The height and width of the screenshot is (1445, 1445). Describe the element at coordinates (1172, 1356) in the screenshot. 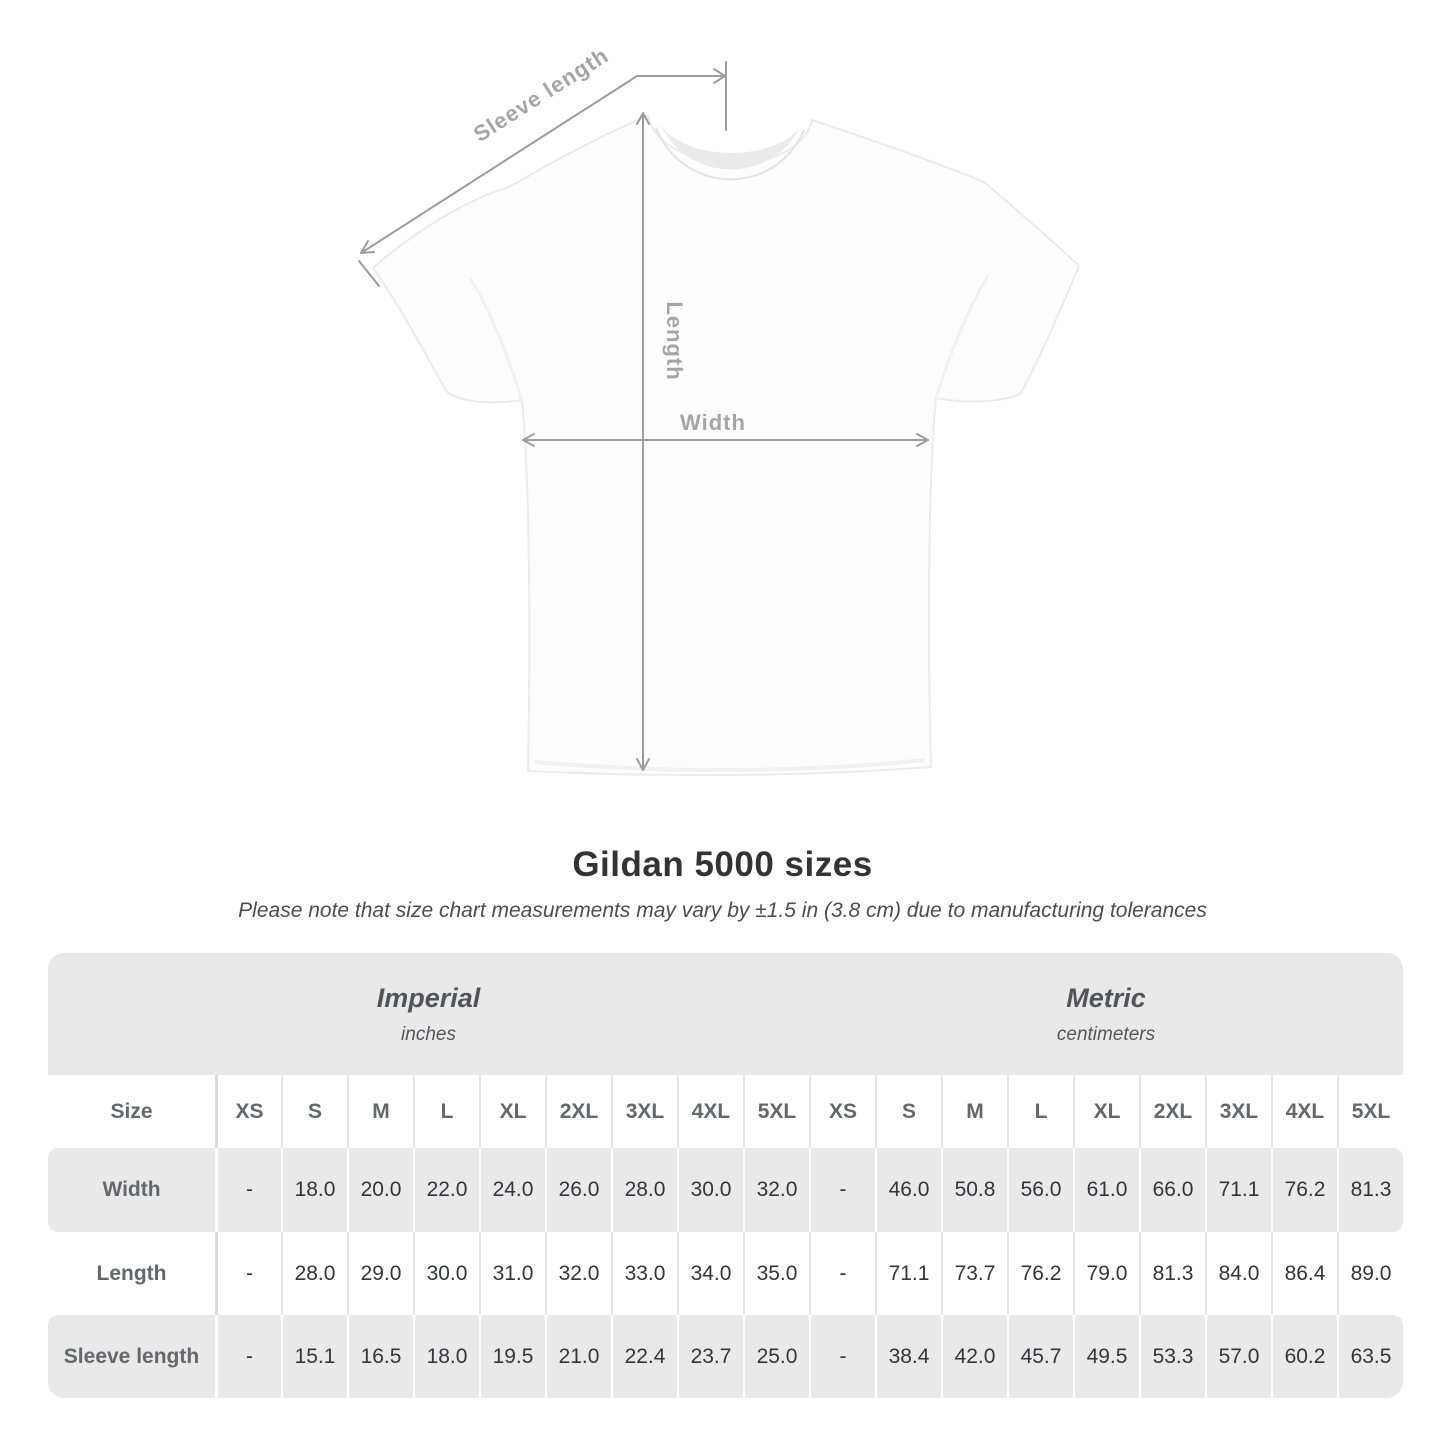

I see `value-cell: 53.3` at that location.